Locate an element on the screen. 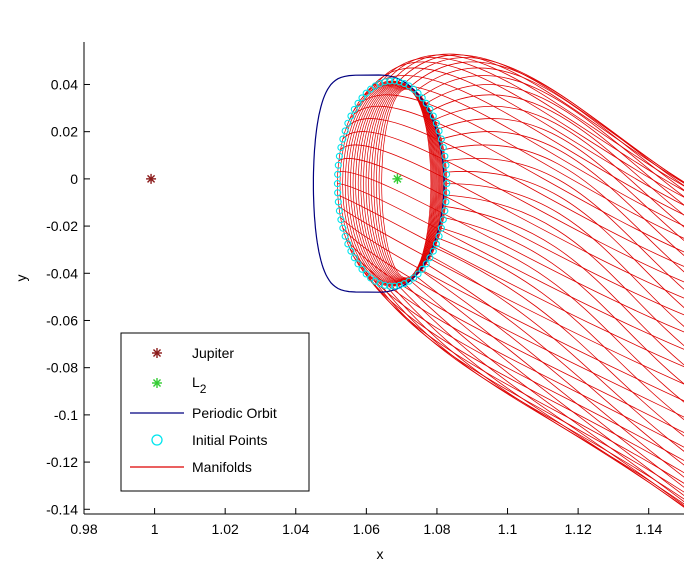 The width and height of the screenshot is (694, 581). jupiter-marker-stroke is located at coordinates (151, 178).